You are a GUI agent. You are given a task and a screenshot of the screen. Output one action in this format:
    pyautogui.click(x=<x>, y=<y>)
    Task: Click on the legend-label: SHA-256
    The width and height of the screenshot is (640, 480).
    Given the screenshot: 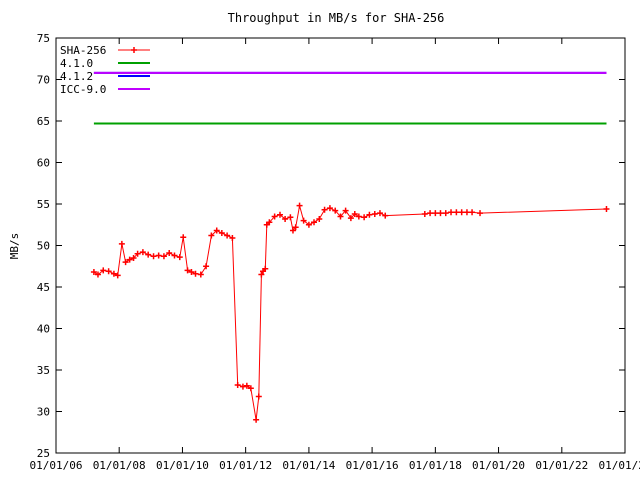 What is the action you would take?
    pyautogui.click(x=83, y=50)
    